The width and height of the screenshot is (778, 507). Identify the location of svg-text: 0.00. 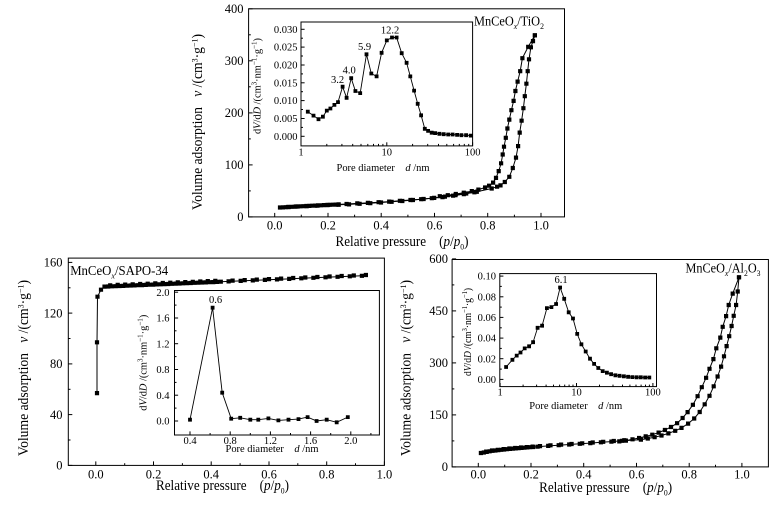
(487, 380).